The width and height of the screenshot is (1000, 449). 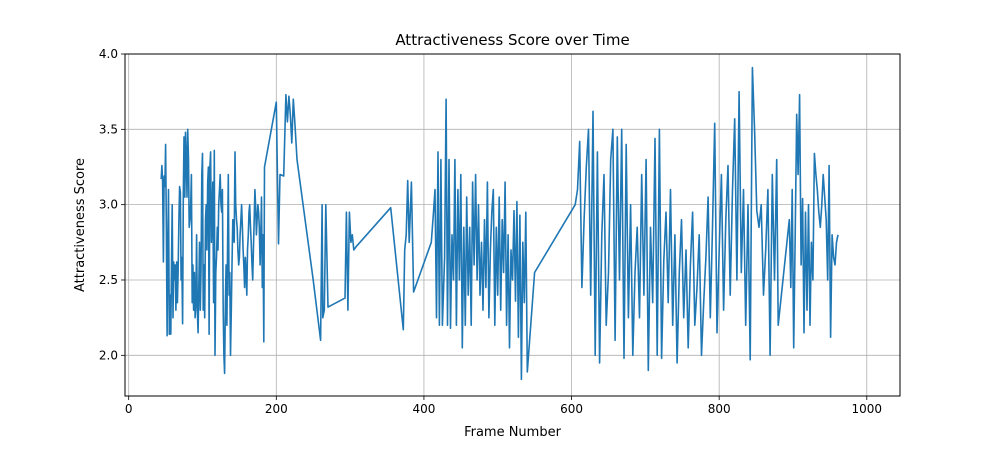 What do you see at coordinates (108, 355) in the screenshot?
I see `y-tick-label: 2.0` at bounding box center [108, 355].